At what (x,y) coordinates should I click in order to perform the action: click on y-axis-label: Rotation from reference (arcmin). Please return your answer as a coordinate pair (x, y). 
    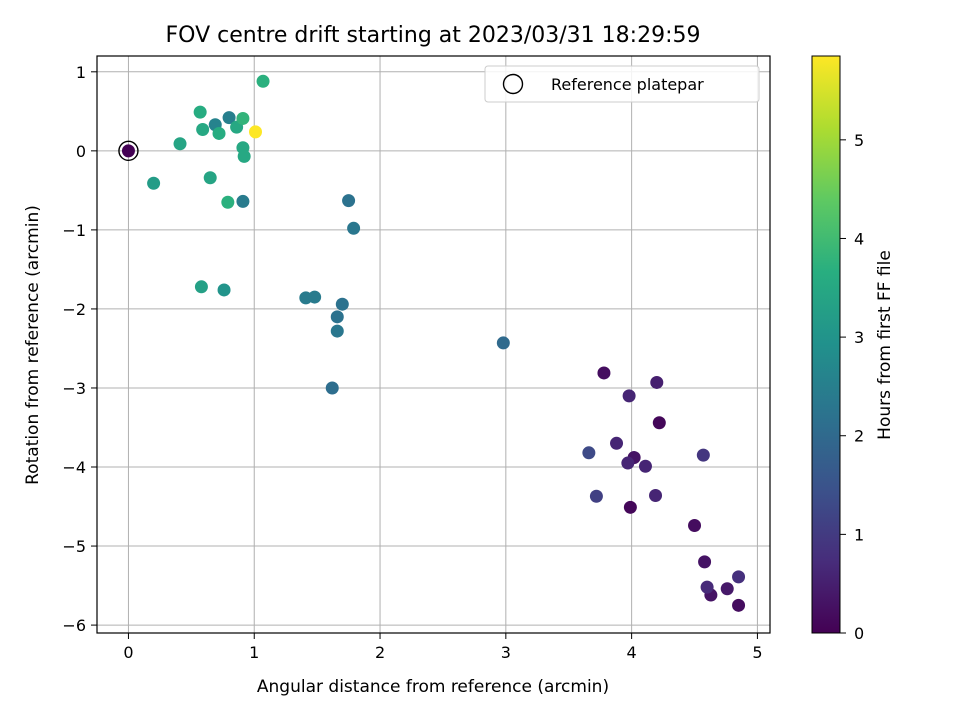
    Looking at the image, I should click on (33, 345).